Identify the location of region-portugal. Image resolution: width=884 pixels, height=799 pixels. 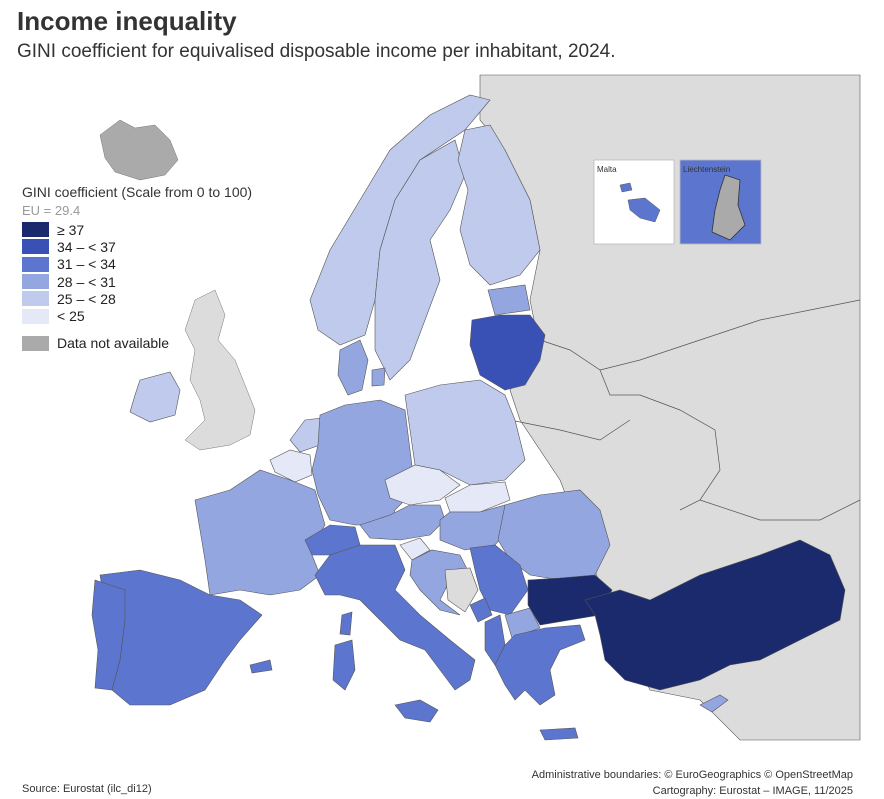
(108, 635).